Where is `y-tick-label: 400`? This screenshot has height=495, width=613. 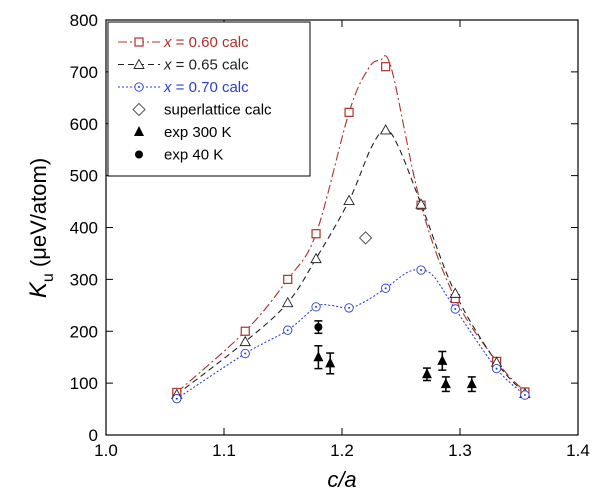
y-tick-label: 400 is located at coordinates (84, 228).